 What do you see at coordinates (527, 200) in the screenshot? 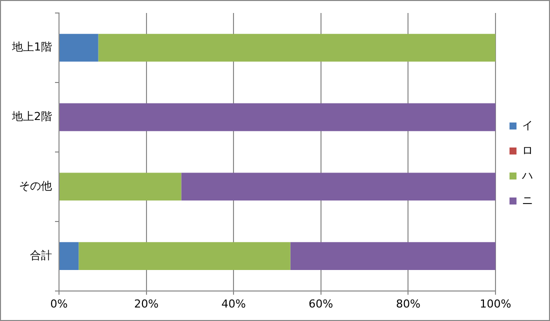
I see `legend-label: ニ` at bounding box center [527, 200].